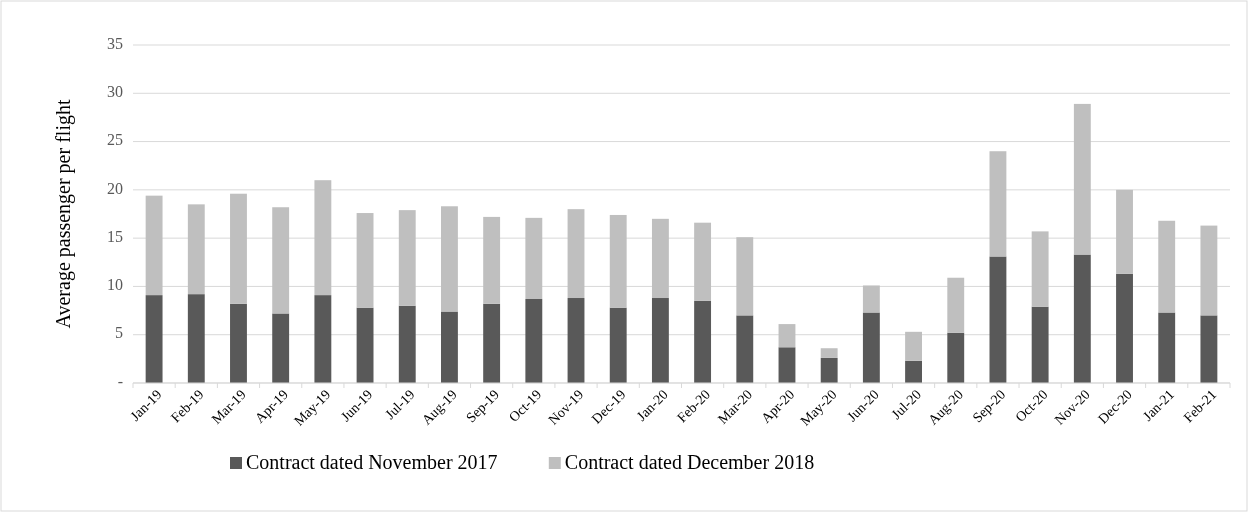  Describe the element at coordinates (115, 43) in the screenshot. I see `y-tick-label: 35` at that location.